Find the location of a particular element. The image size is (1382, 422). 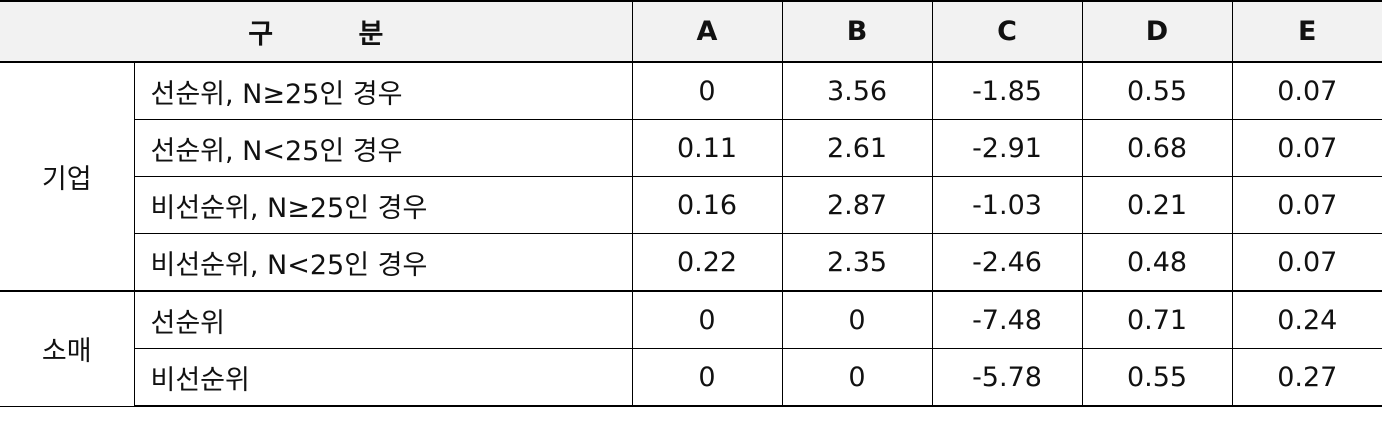

group-label-corporate: 기업 is located at coordinates (67, 176).